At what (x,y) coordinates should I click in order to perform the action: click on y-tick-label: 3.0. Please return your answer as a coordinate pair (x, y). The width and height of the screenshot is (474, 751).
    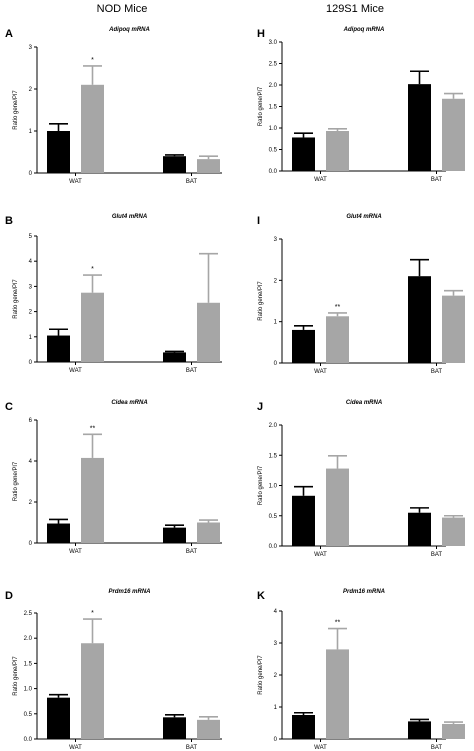
    Looking at the image, I should click on (273, 43).